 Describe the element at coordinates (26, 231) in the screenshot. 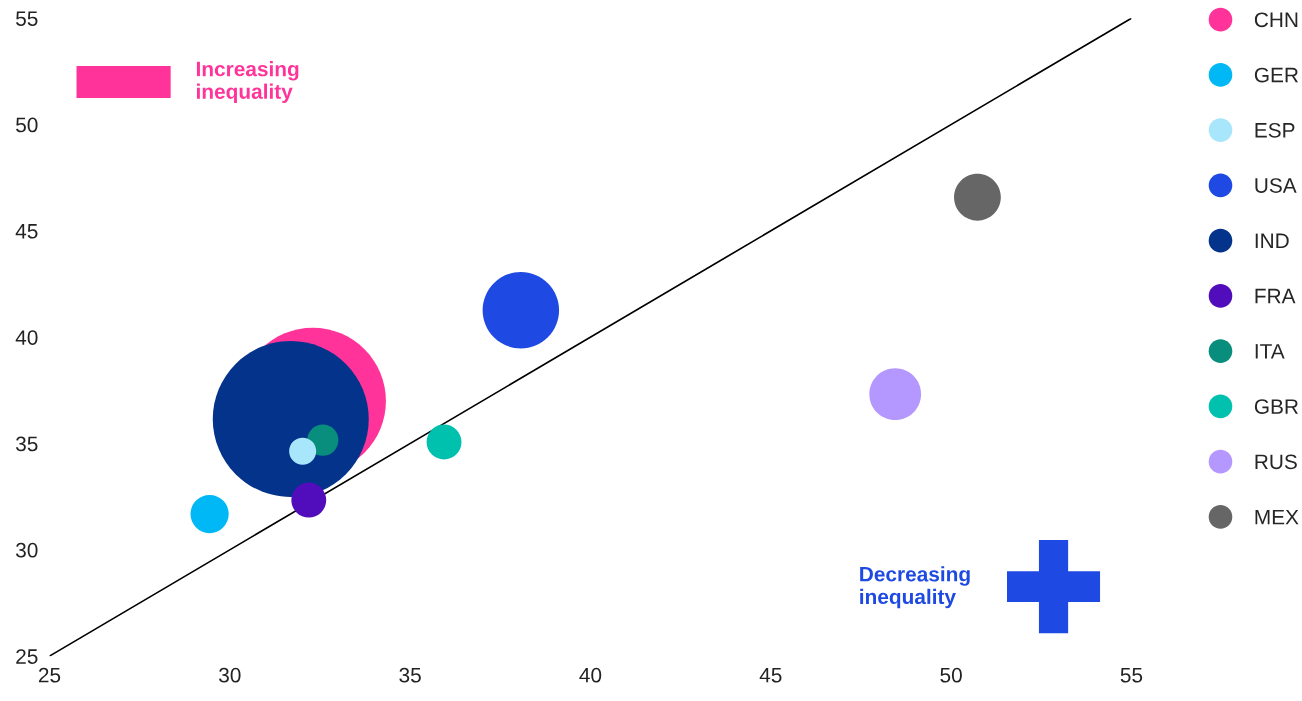

I see `y-tick-label: 45` at that location.